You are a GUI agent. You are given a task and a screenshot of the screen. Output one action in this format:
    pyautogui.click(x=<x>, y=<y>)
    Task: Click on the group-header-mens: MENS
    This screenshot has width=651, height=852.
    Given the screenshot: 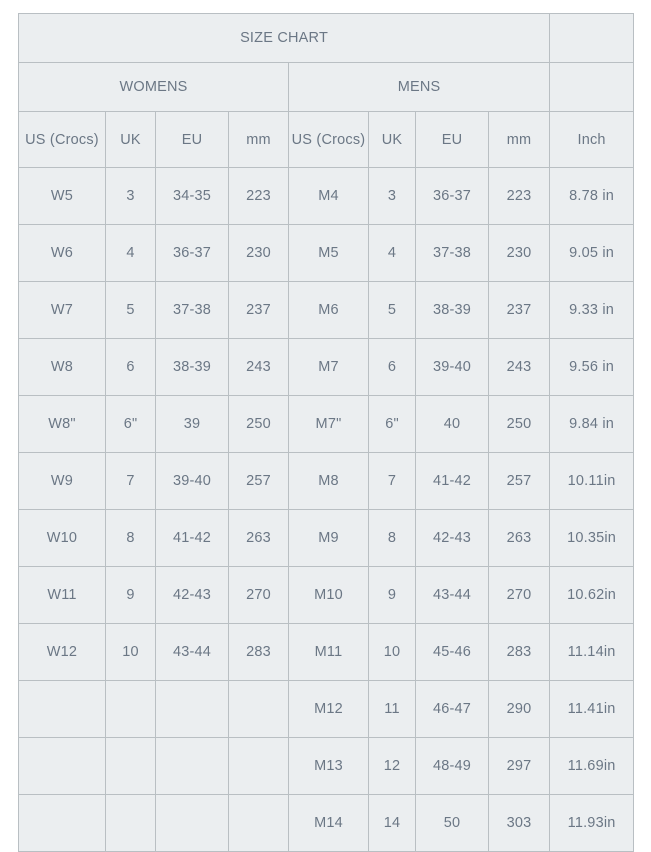 What is the action you would take?
    pyautogui.click(x=419, y=87)
    